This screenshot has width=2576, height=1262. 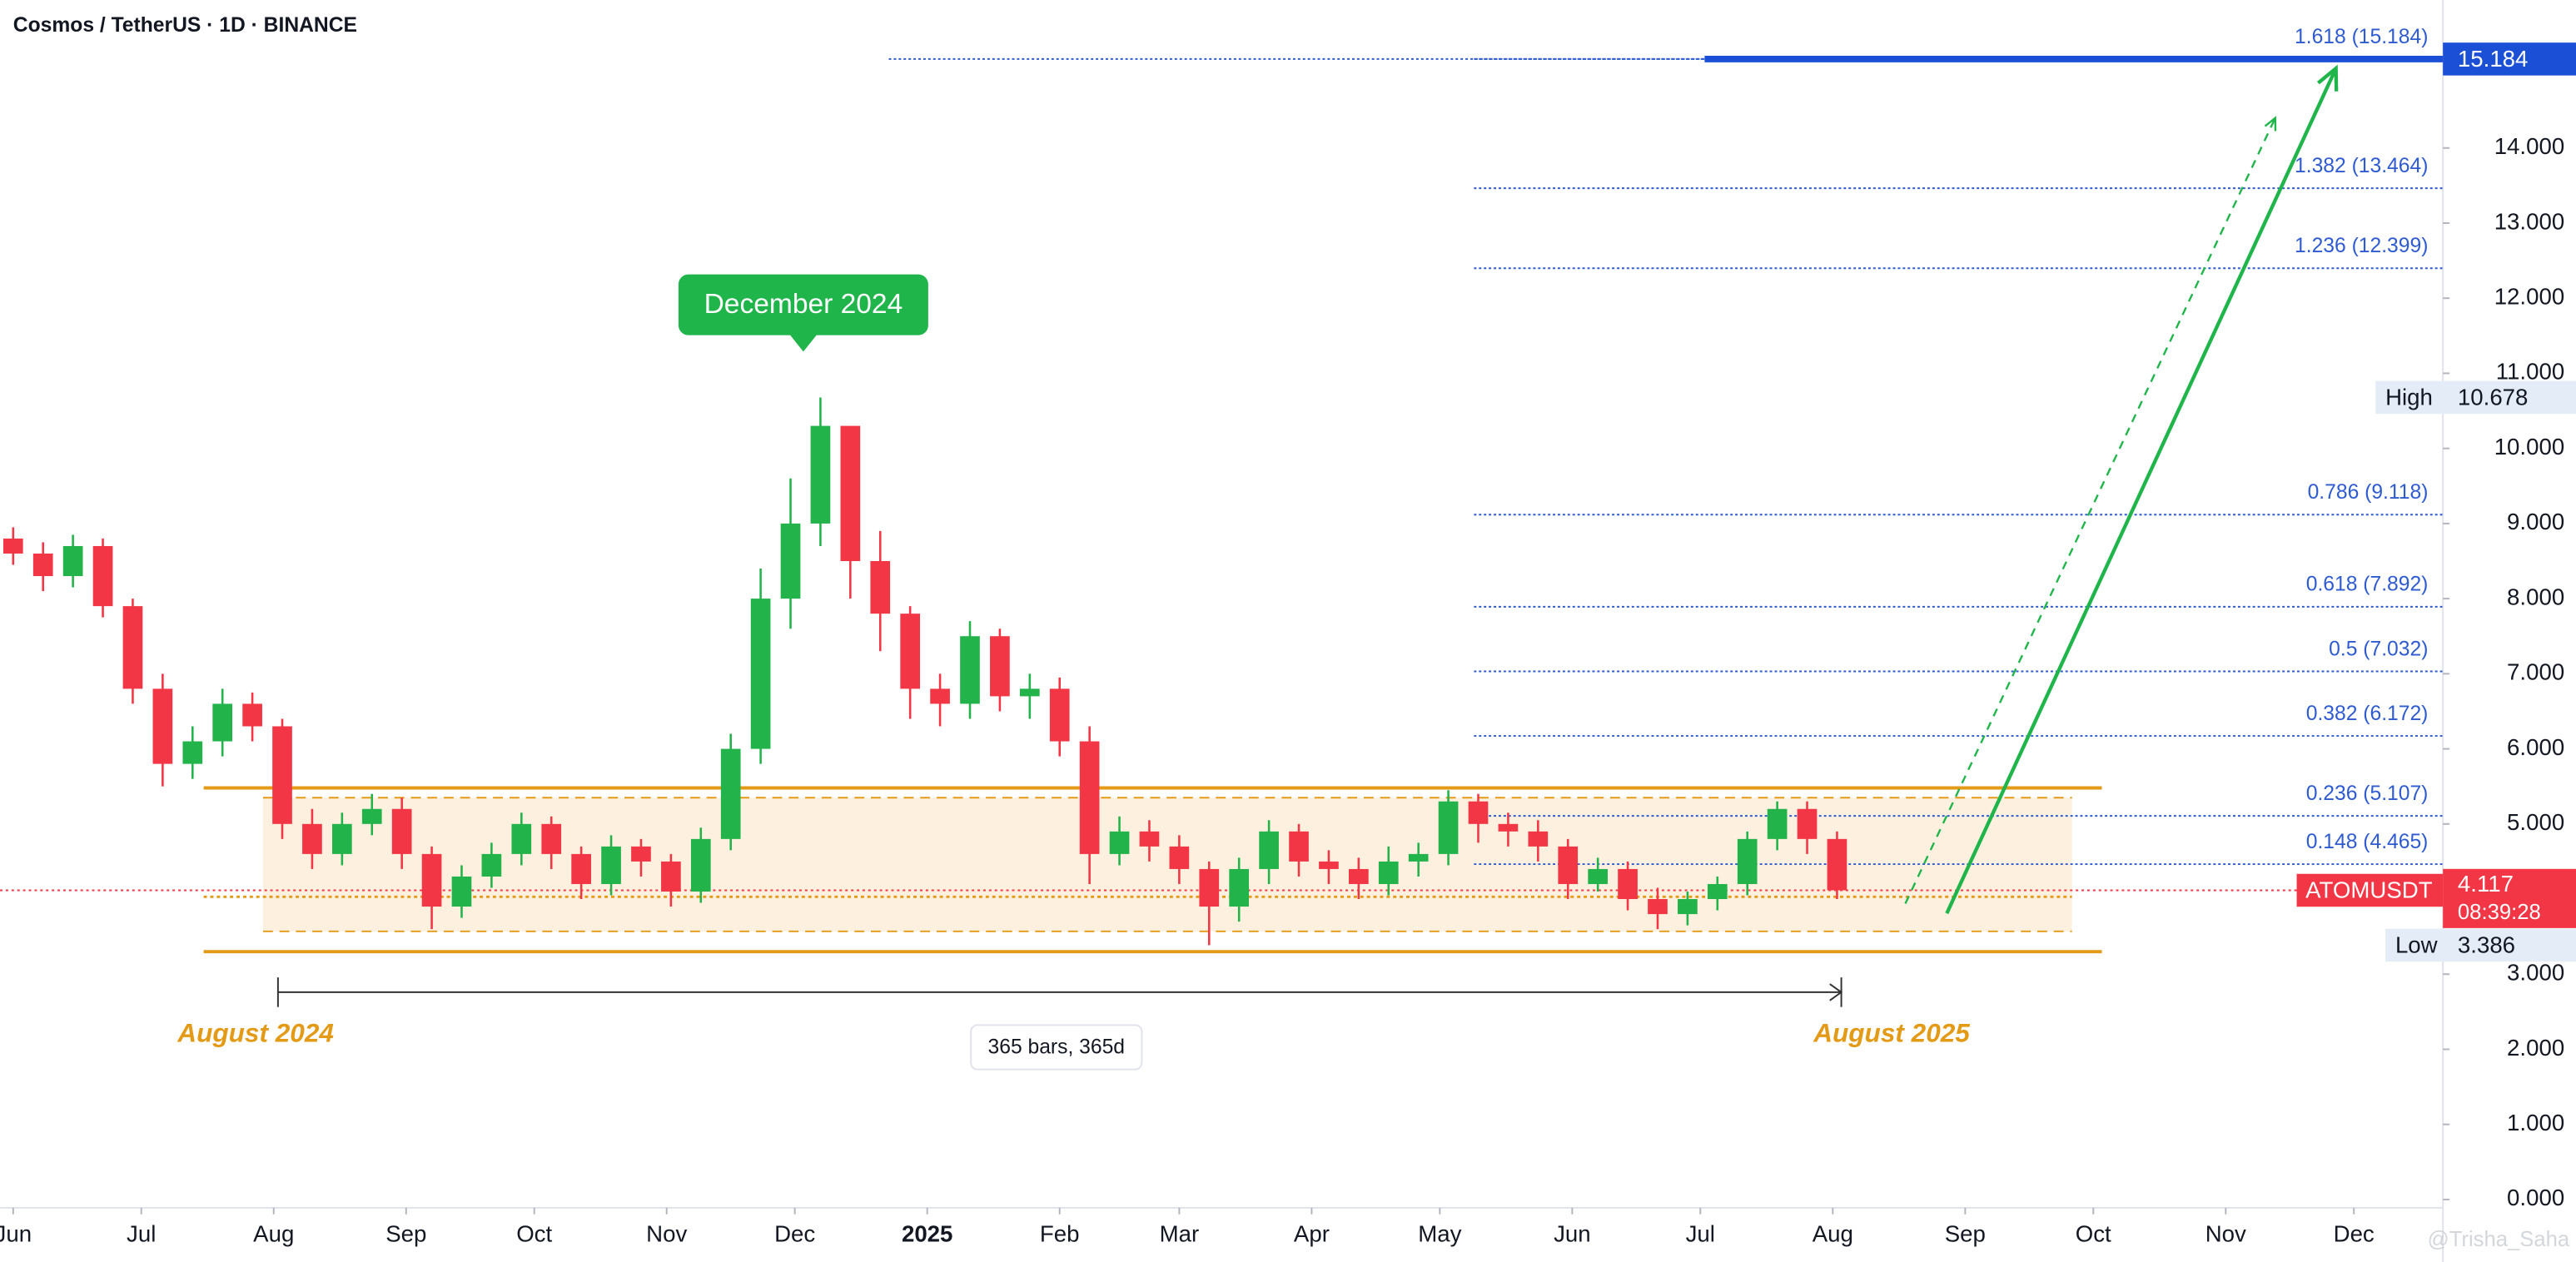 I want to click on y-tick-label: 7.000, so click(x=2535, y=672).